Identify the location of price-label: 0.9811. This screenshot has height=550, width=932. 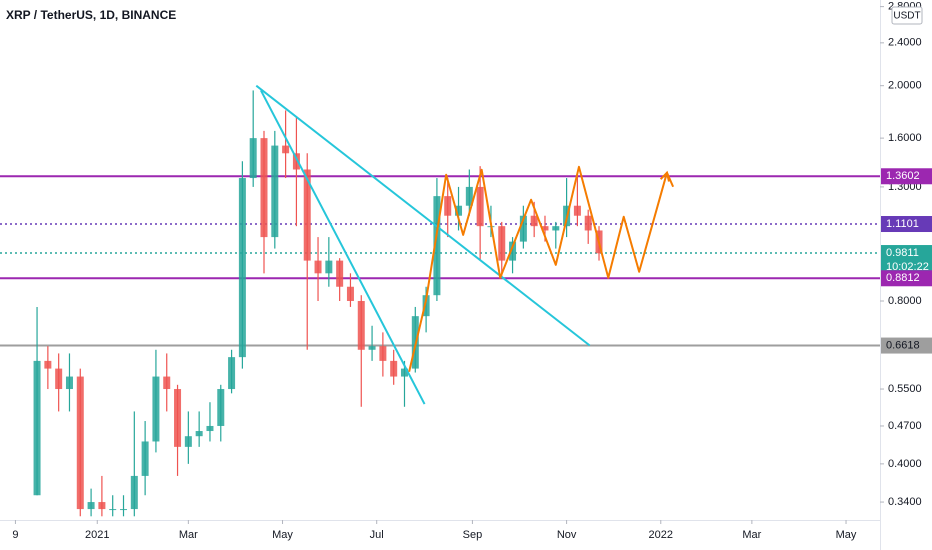
(902, 253).